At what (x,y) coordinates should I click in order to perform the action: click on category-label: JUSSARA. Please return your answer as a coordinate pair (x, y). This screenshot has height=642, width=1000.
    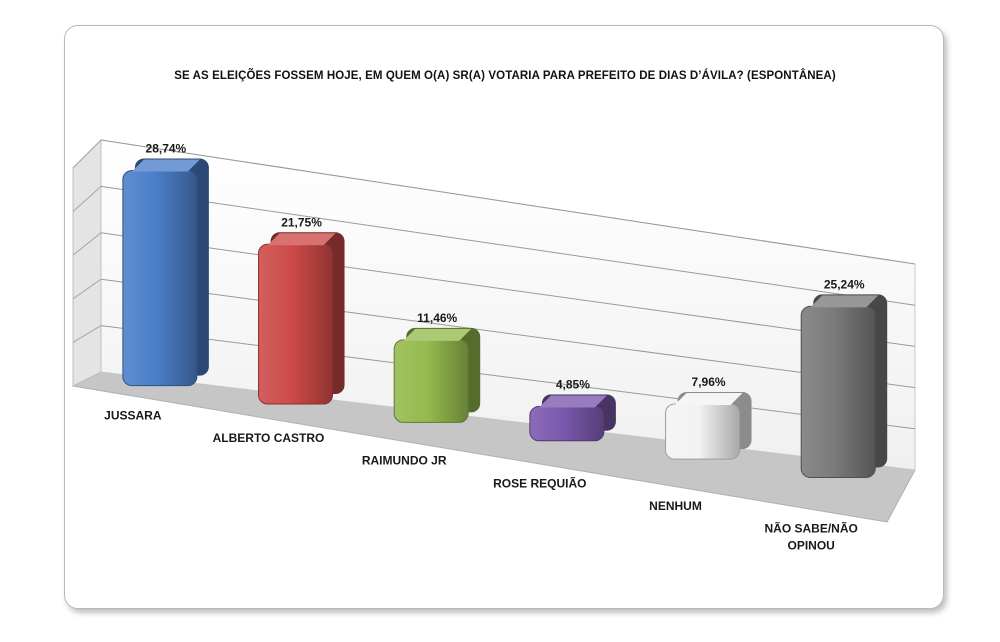
    Looking at the image, I should click on (133, 415).